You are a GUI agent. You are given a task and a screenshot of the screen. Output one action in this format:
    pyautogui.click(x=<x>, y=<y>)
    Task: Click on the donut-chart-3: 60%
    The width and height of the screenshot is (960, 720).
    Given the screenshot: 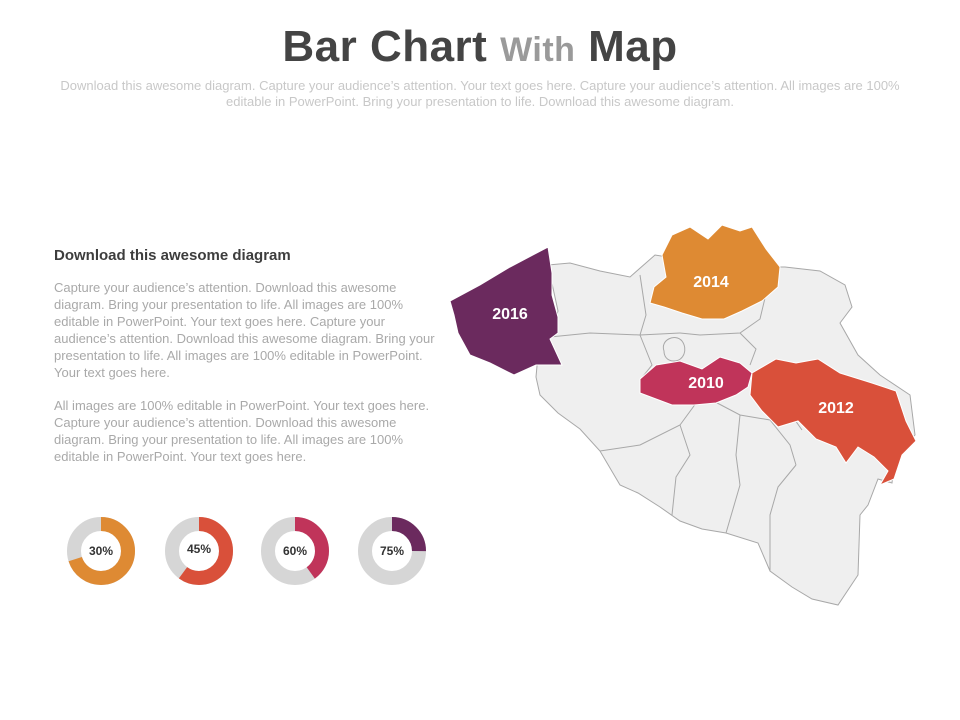 What is the action you would take?
    pyautogui.click(x=295, y=551)
    